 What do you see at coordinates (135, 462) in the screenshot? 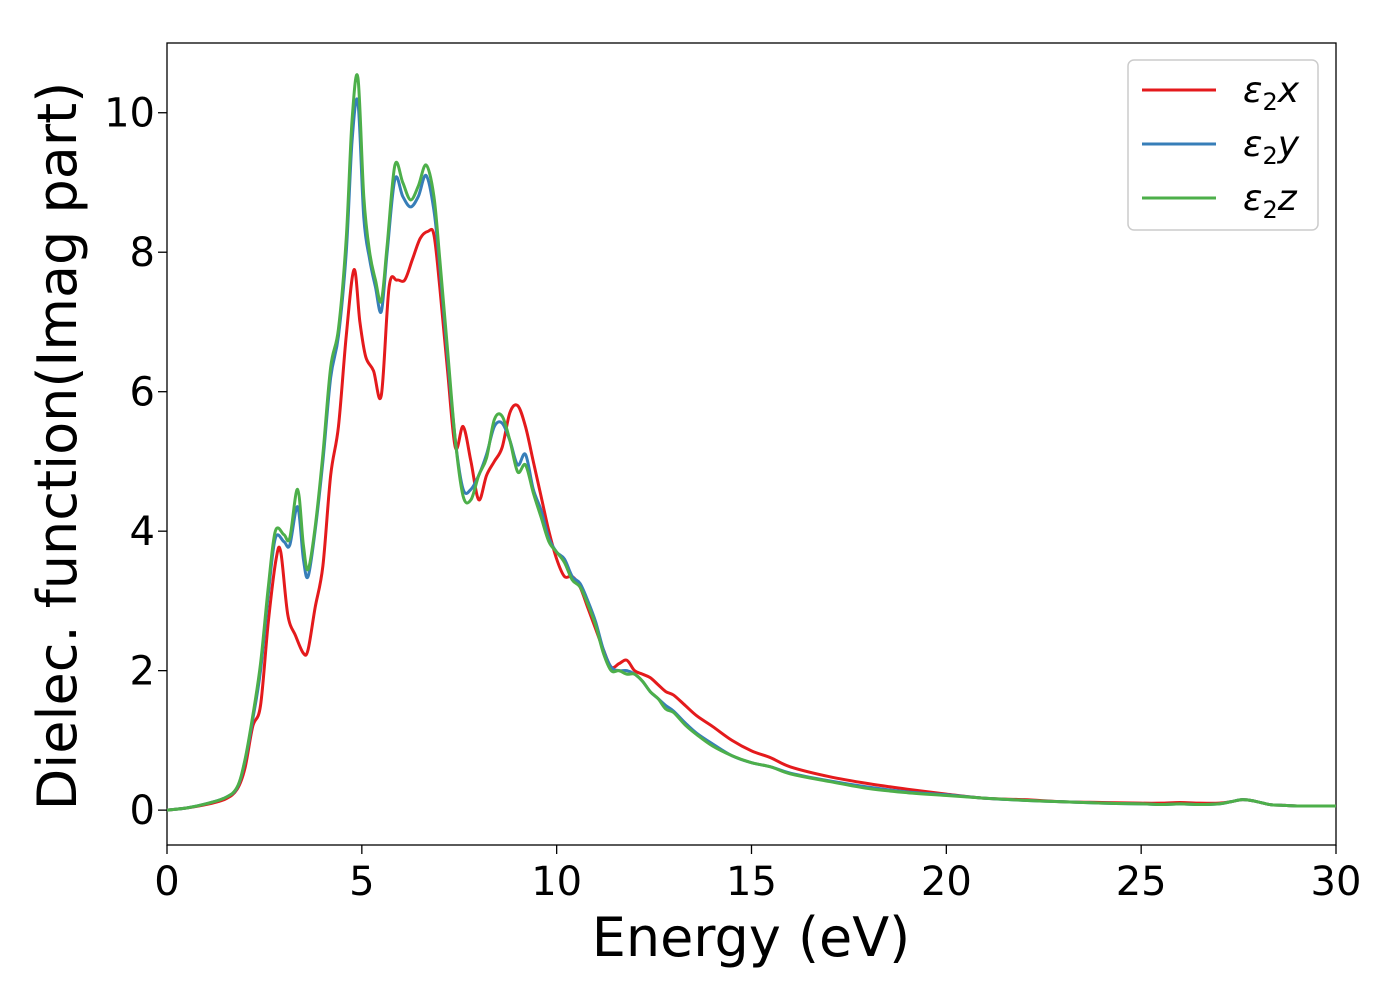
I see `y-axis-ticks: 0 2 4 6 8 10` at bounding box center [135, 462].